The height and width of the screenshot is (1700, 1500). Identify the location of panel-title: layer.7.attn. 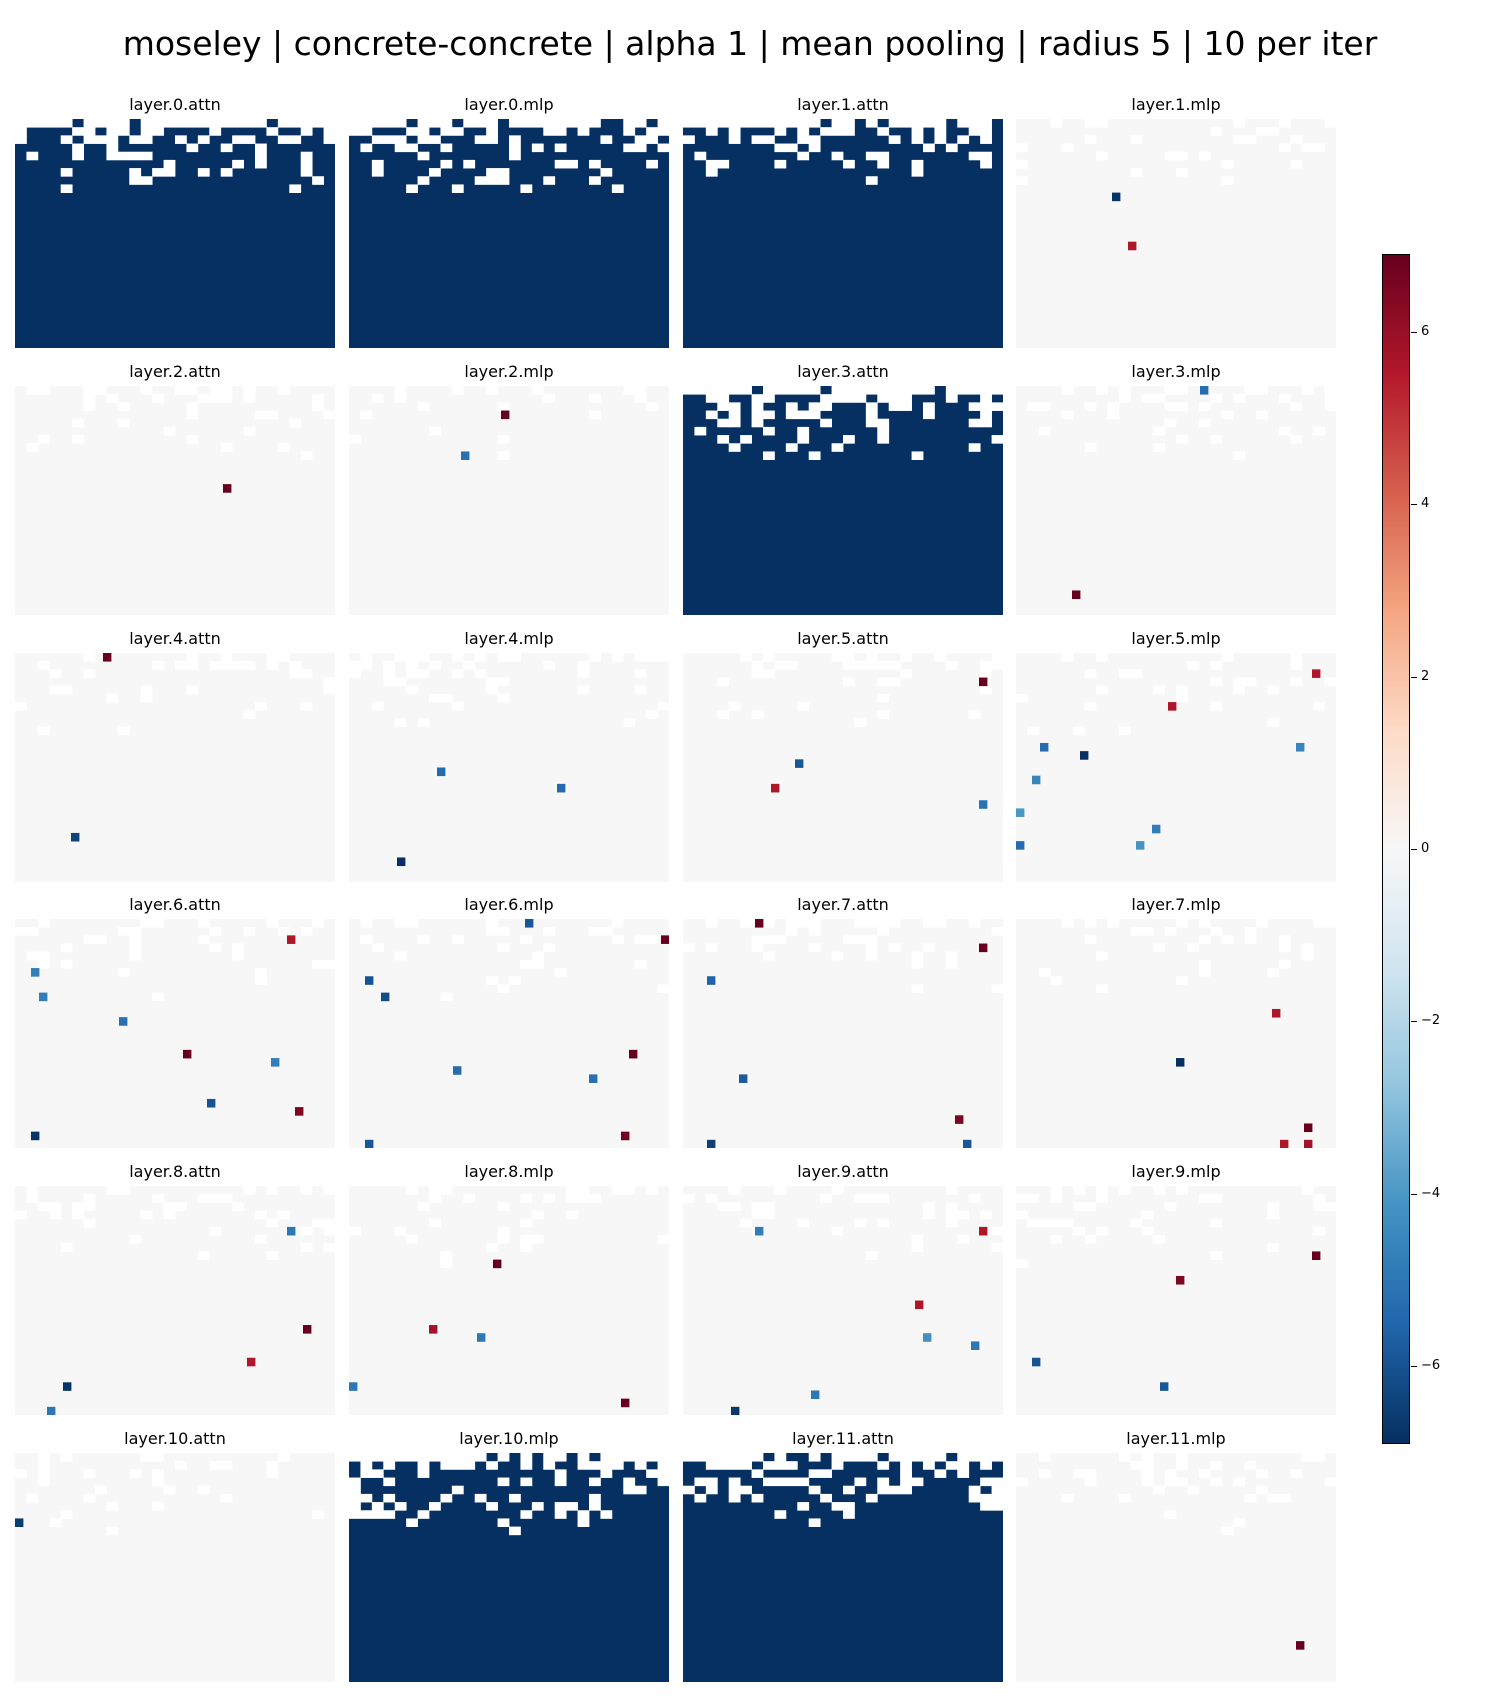
(843, 904).